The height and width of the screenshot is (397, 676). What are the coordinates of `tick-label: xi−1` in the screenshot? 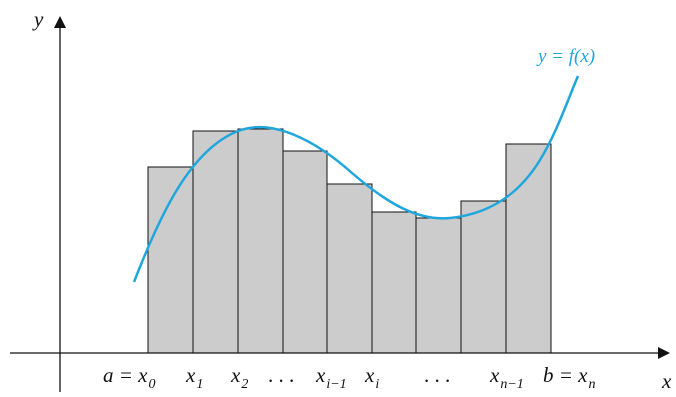 It's located at (331, 377).